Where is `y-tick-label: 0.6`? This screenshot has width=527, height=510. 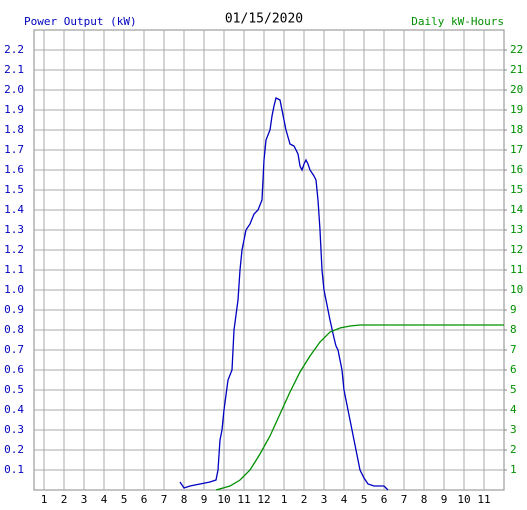
y-tick-label: 0.6 is located at coordinates (14, 369).